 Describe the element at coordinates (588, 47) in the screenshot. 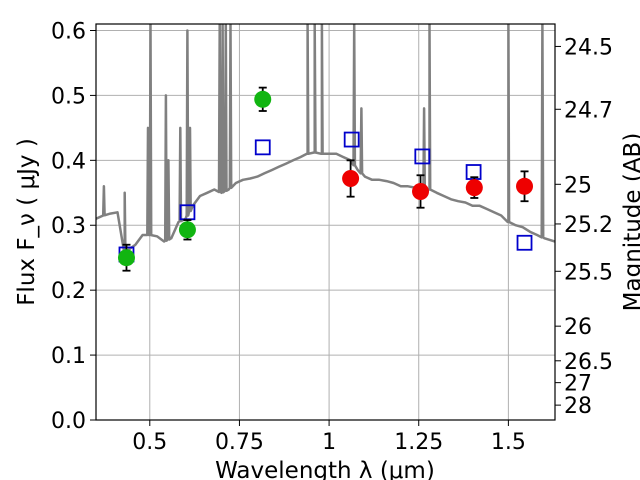

I see `right-tick-label: 24.5` at that location.